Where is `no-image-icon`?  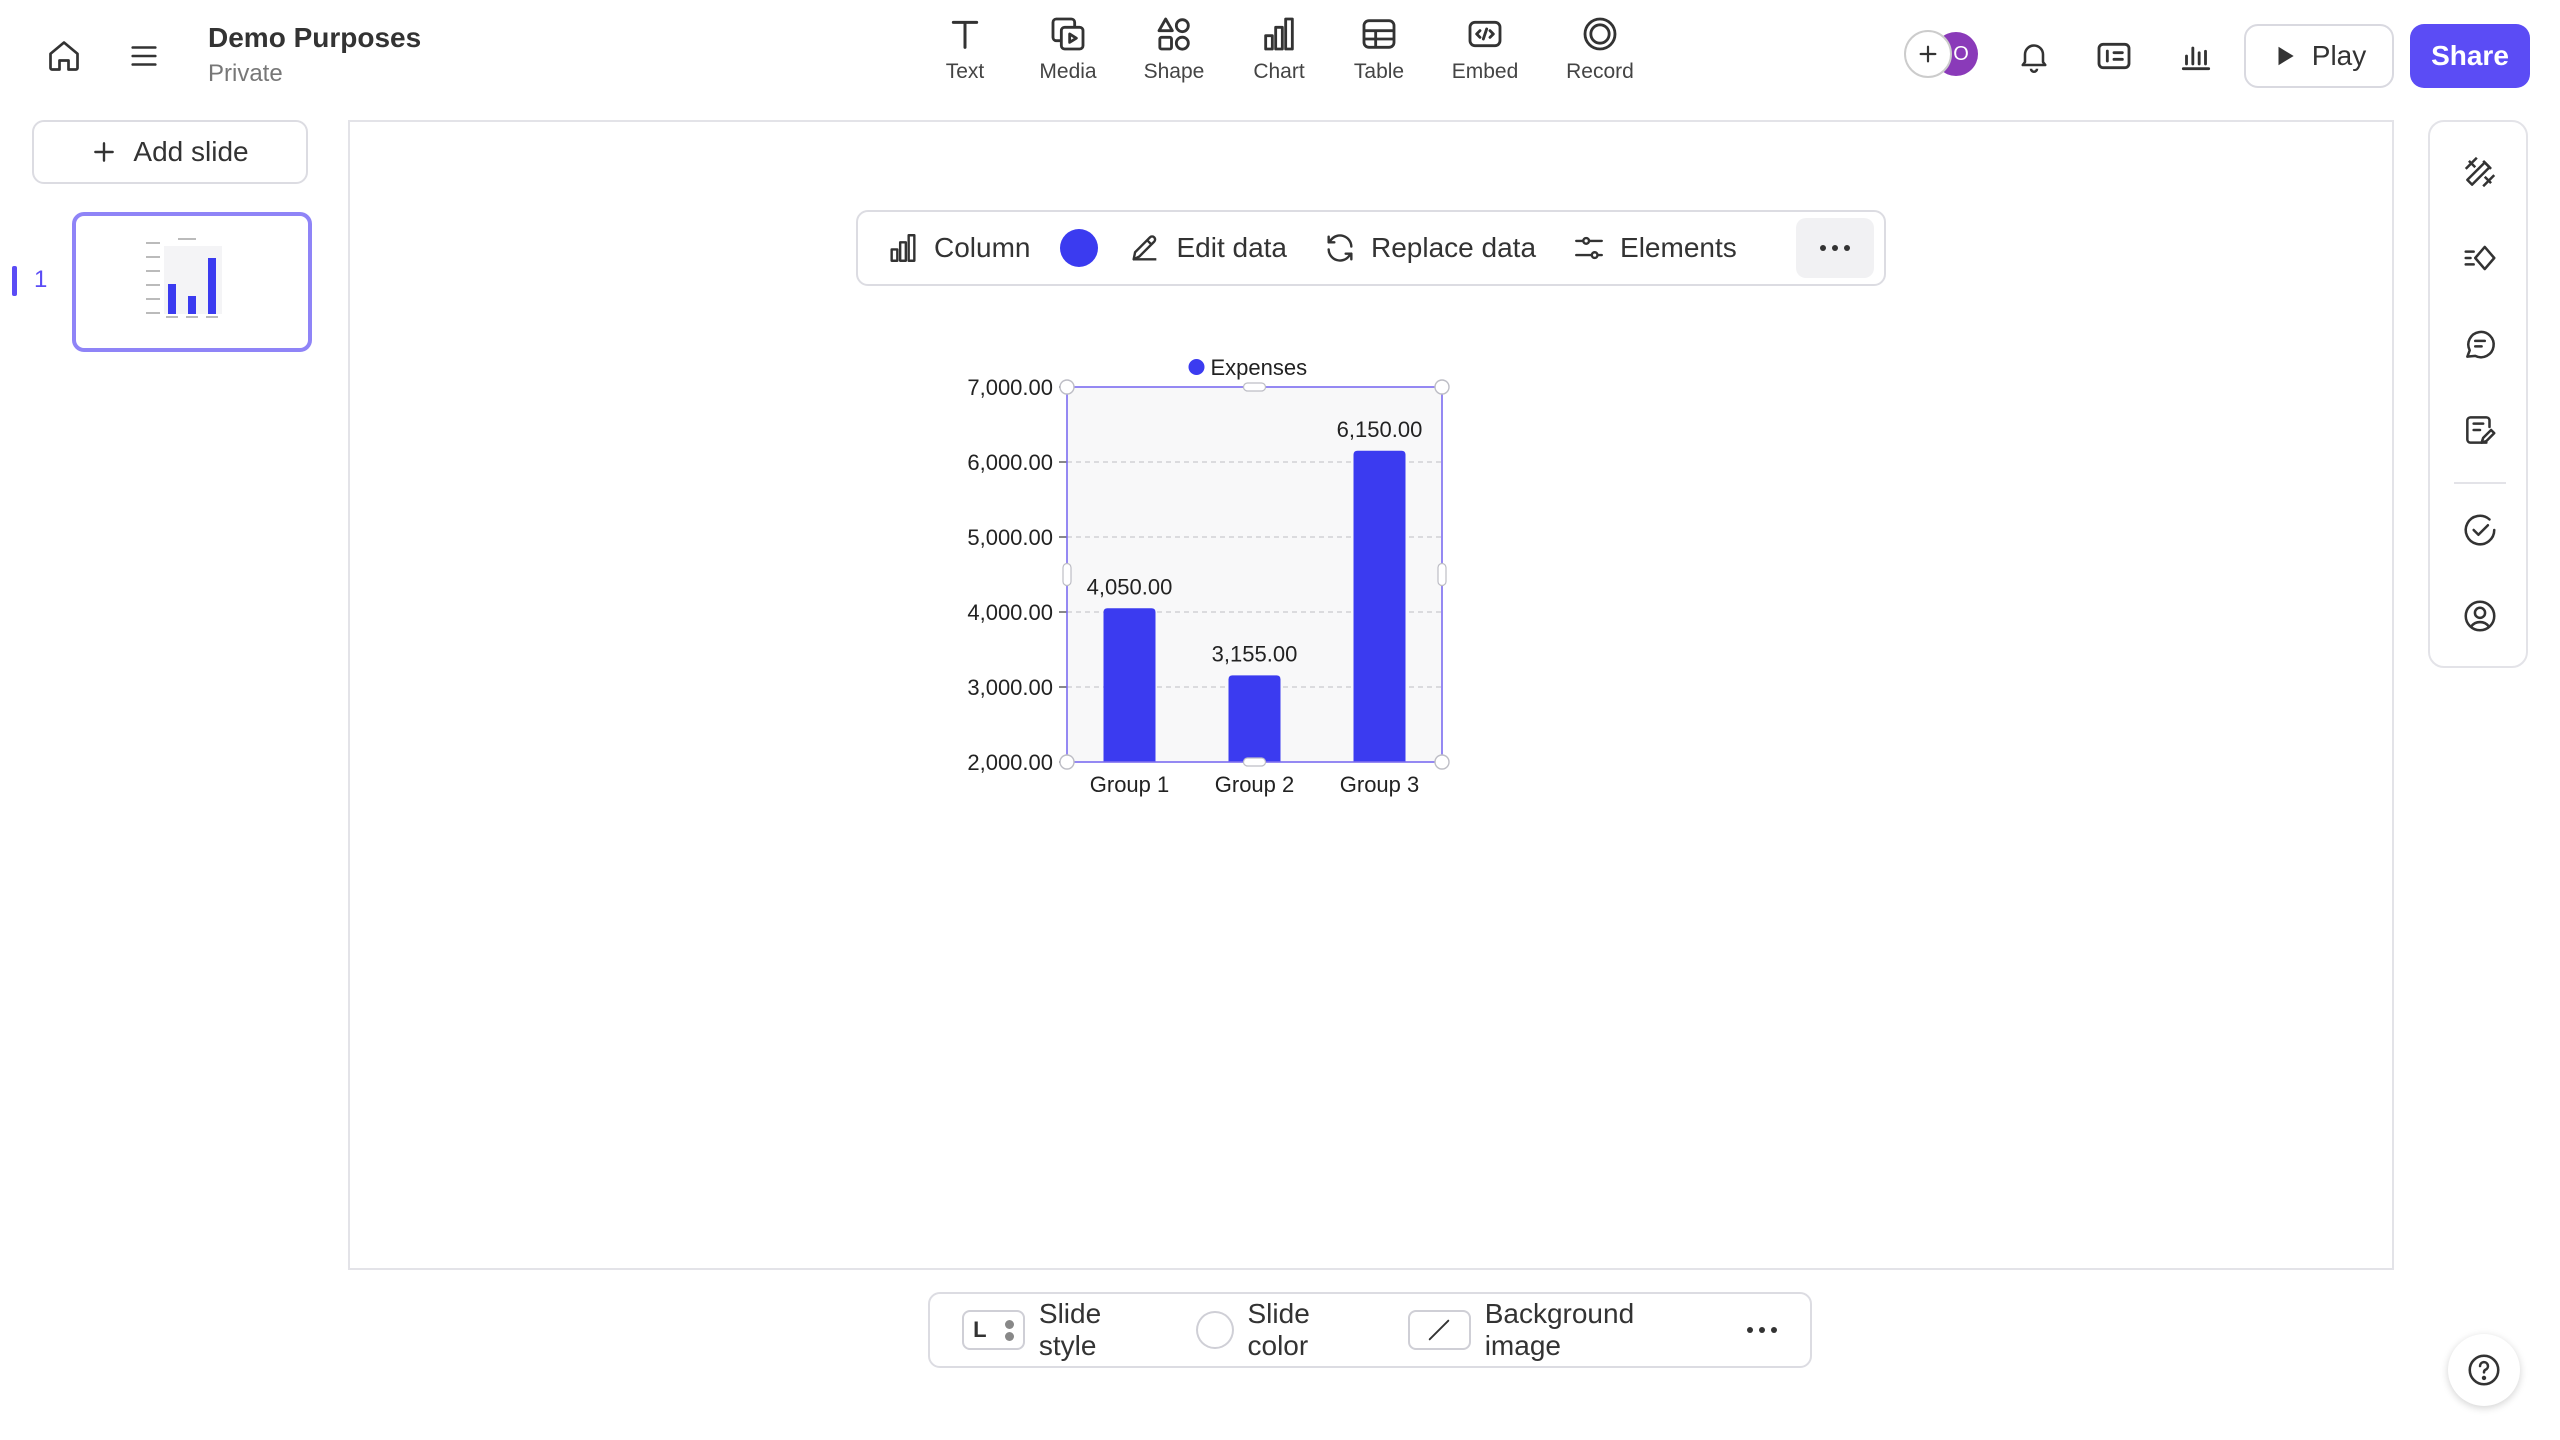
no-image-icon is located at coordinates (1439, 1330).